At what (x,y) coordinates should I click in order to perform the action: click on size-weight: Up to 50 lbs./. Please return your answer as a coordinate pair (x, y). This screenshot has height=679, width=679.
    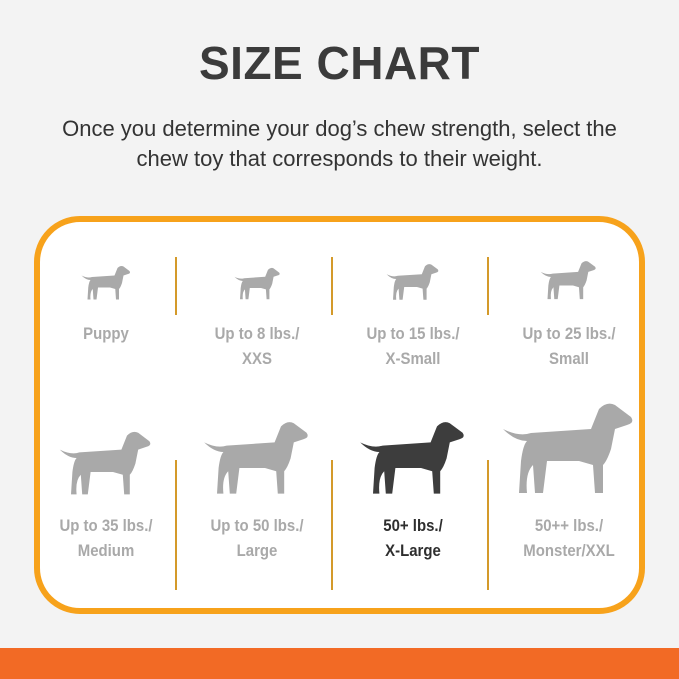
    Looking at the image, I should click on (257, 525).